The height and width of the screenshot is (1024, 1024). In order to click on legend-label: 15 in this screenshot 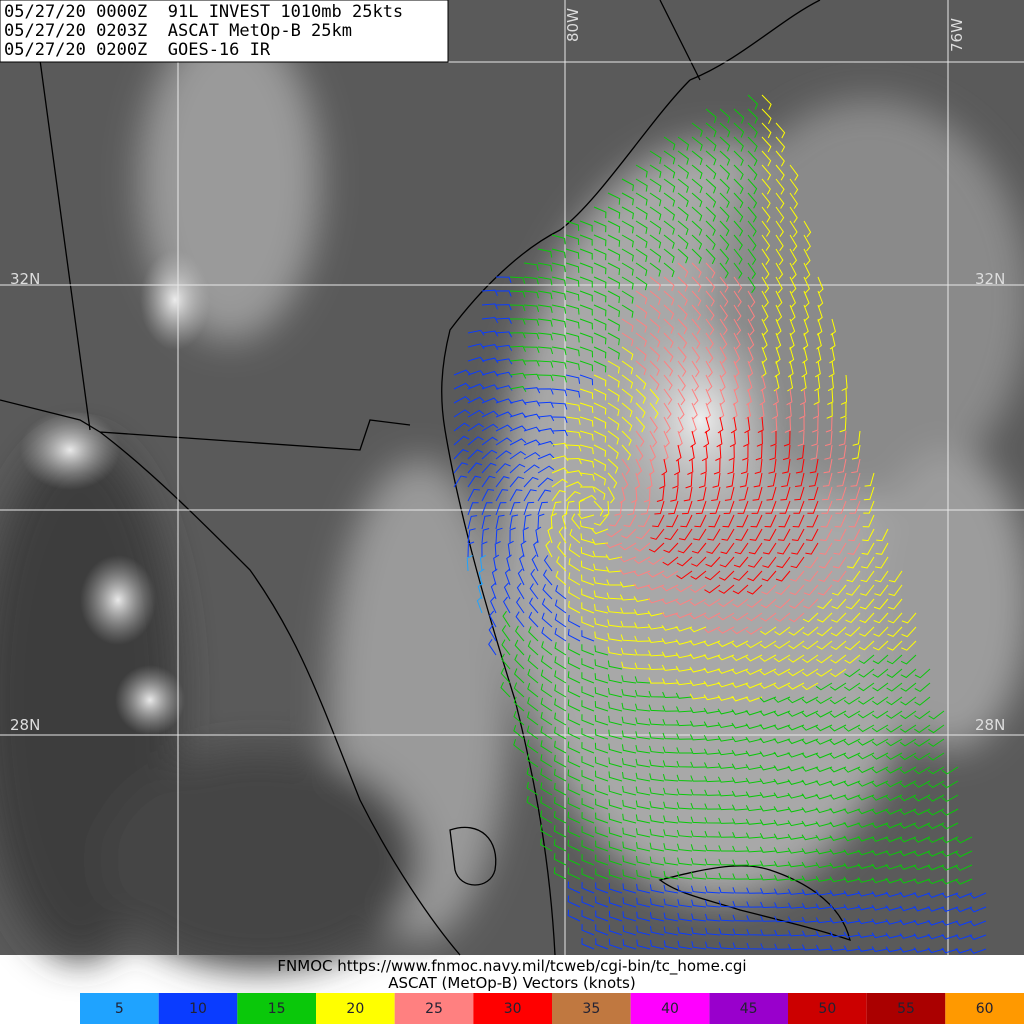, I will do `click(277, 1009)`.